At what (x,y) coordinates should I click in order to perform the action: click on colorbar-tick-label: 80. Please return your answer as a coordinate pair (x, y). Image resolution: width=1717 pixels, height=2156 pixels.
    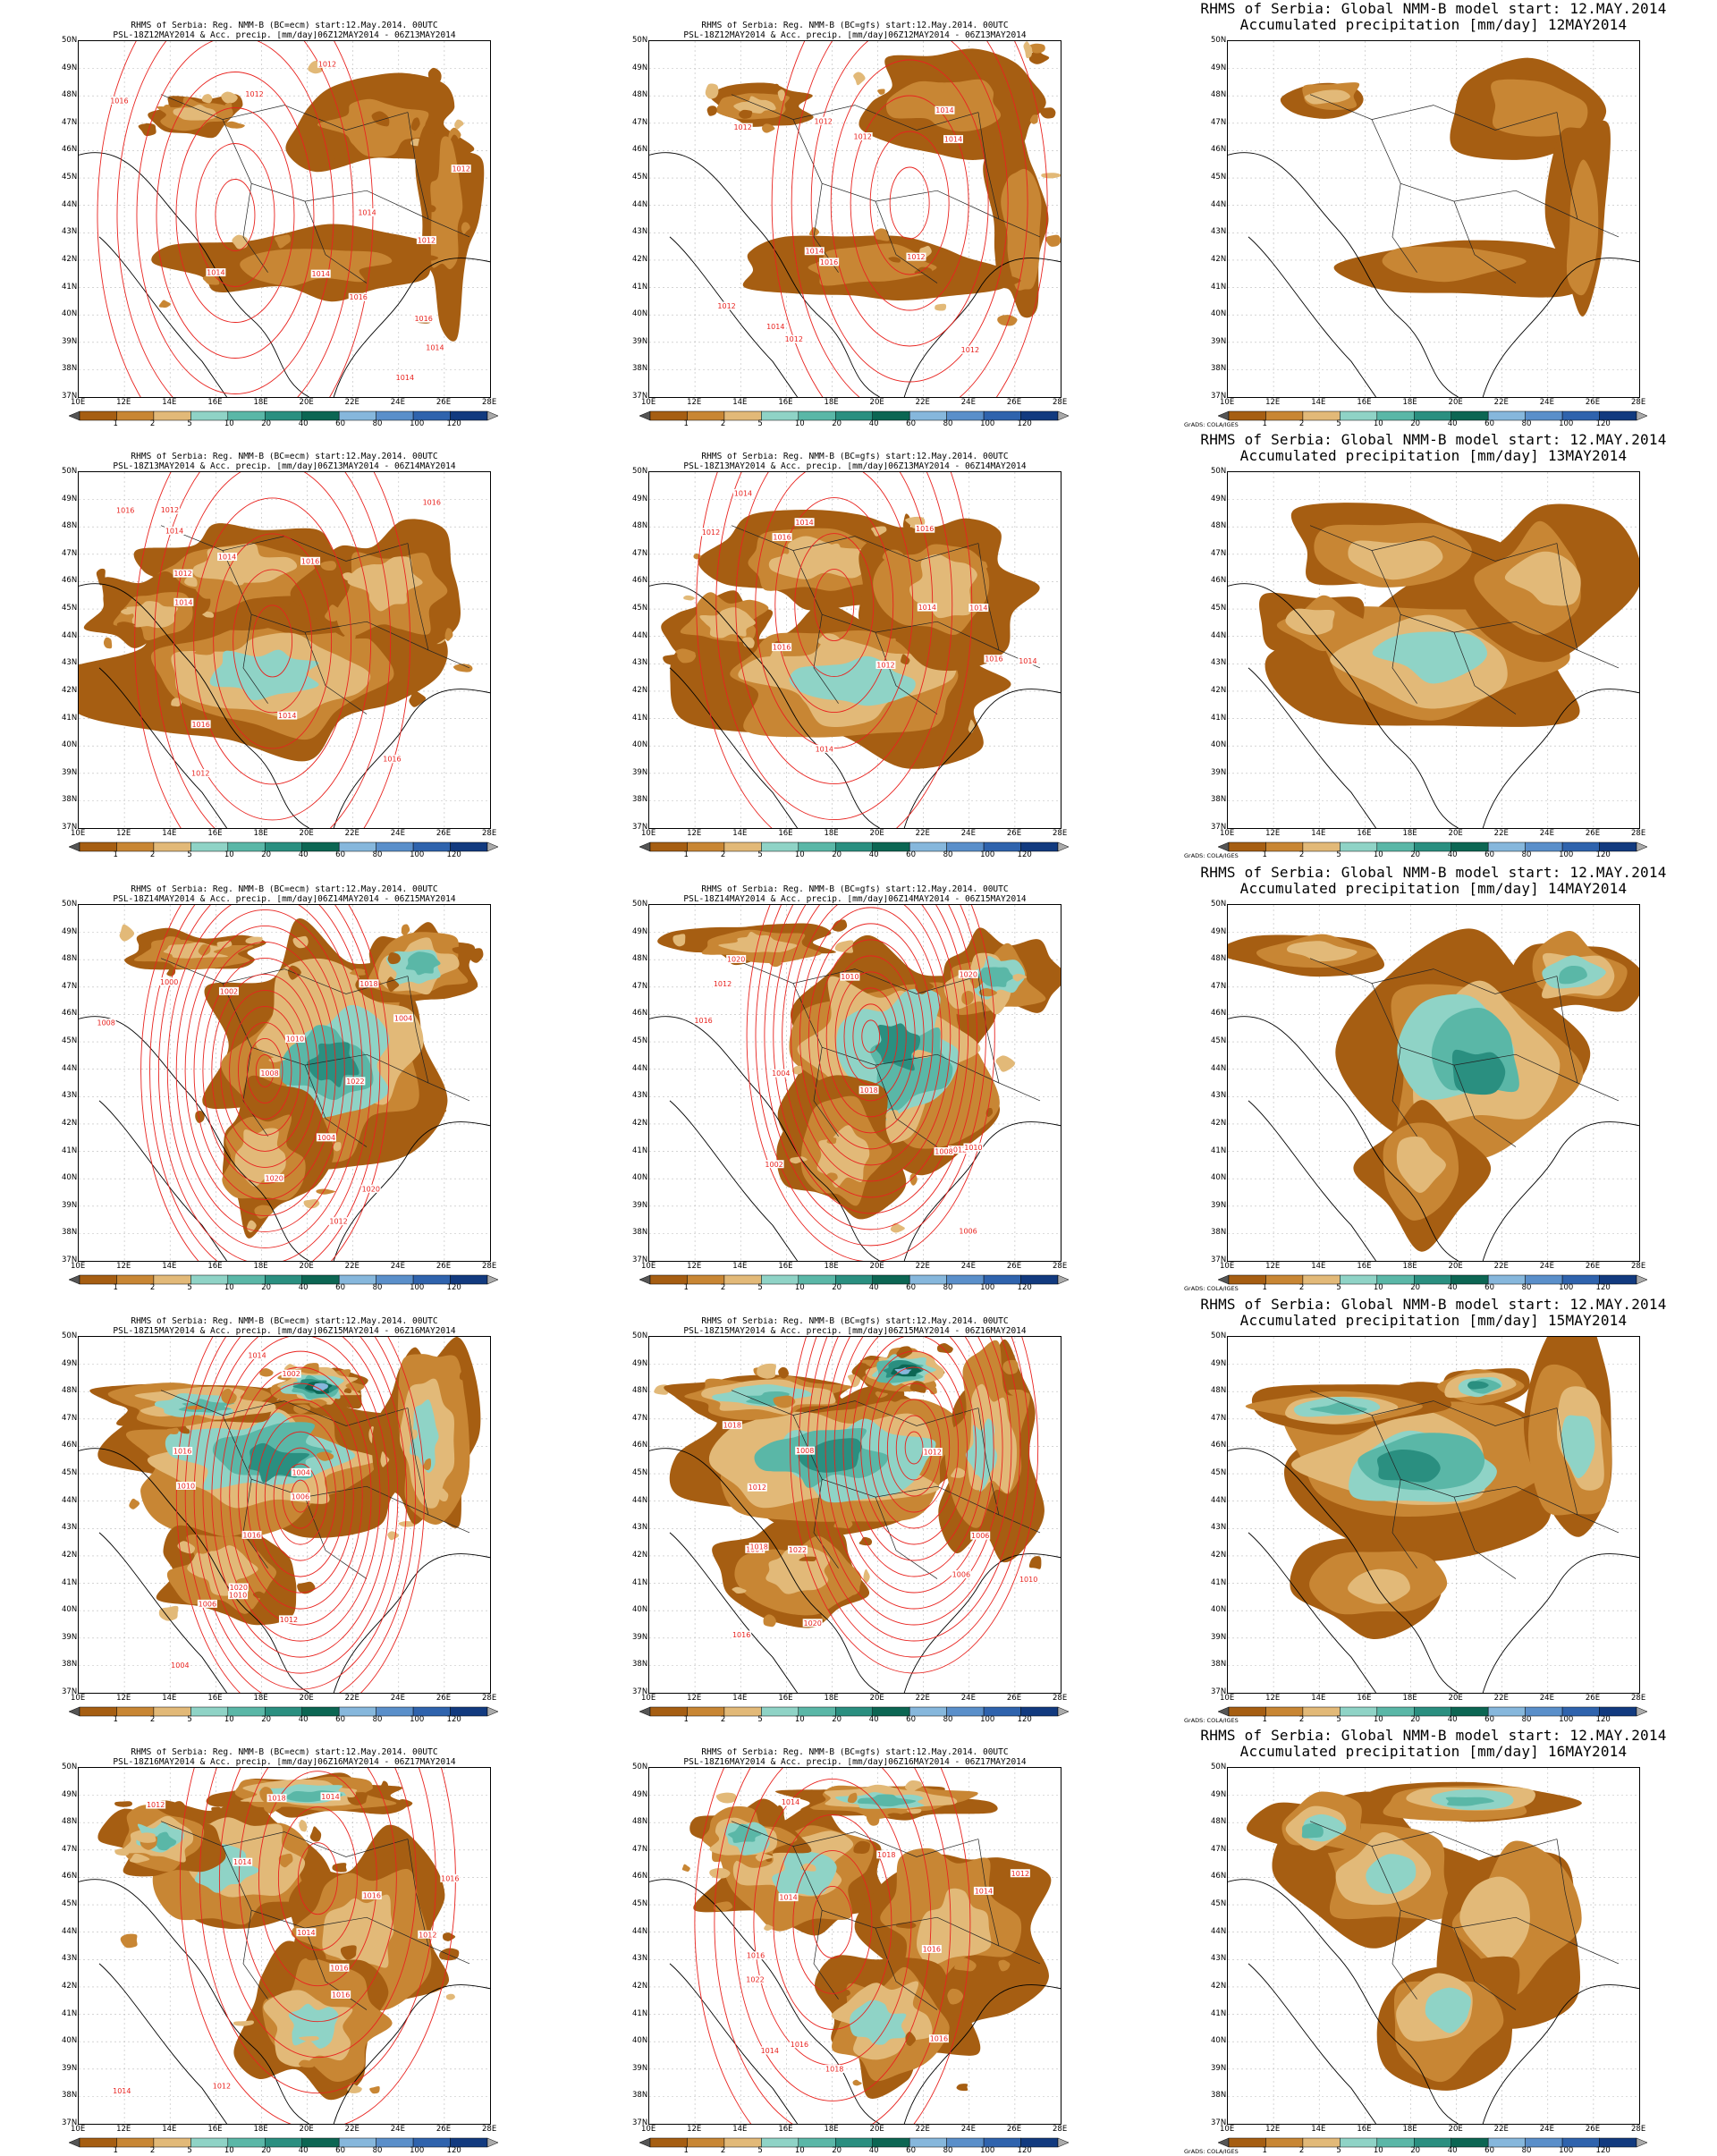
    Looking at the image, I should click on (1527, 1720).